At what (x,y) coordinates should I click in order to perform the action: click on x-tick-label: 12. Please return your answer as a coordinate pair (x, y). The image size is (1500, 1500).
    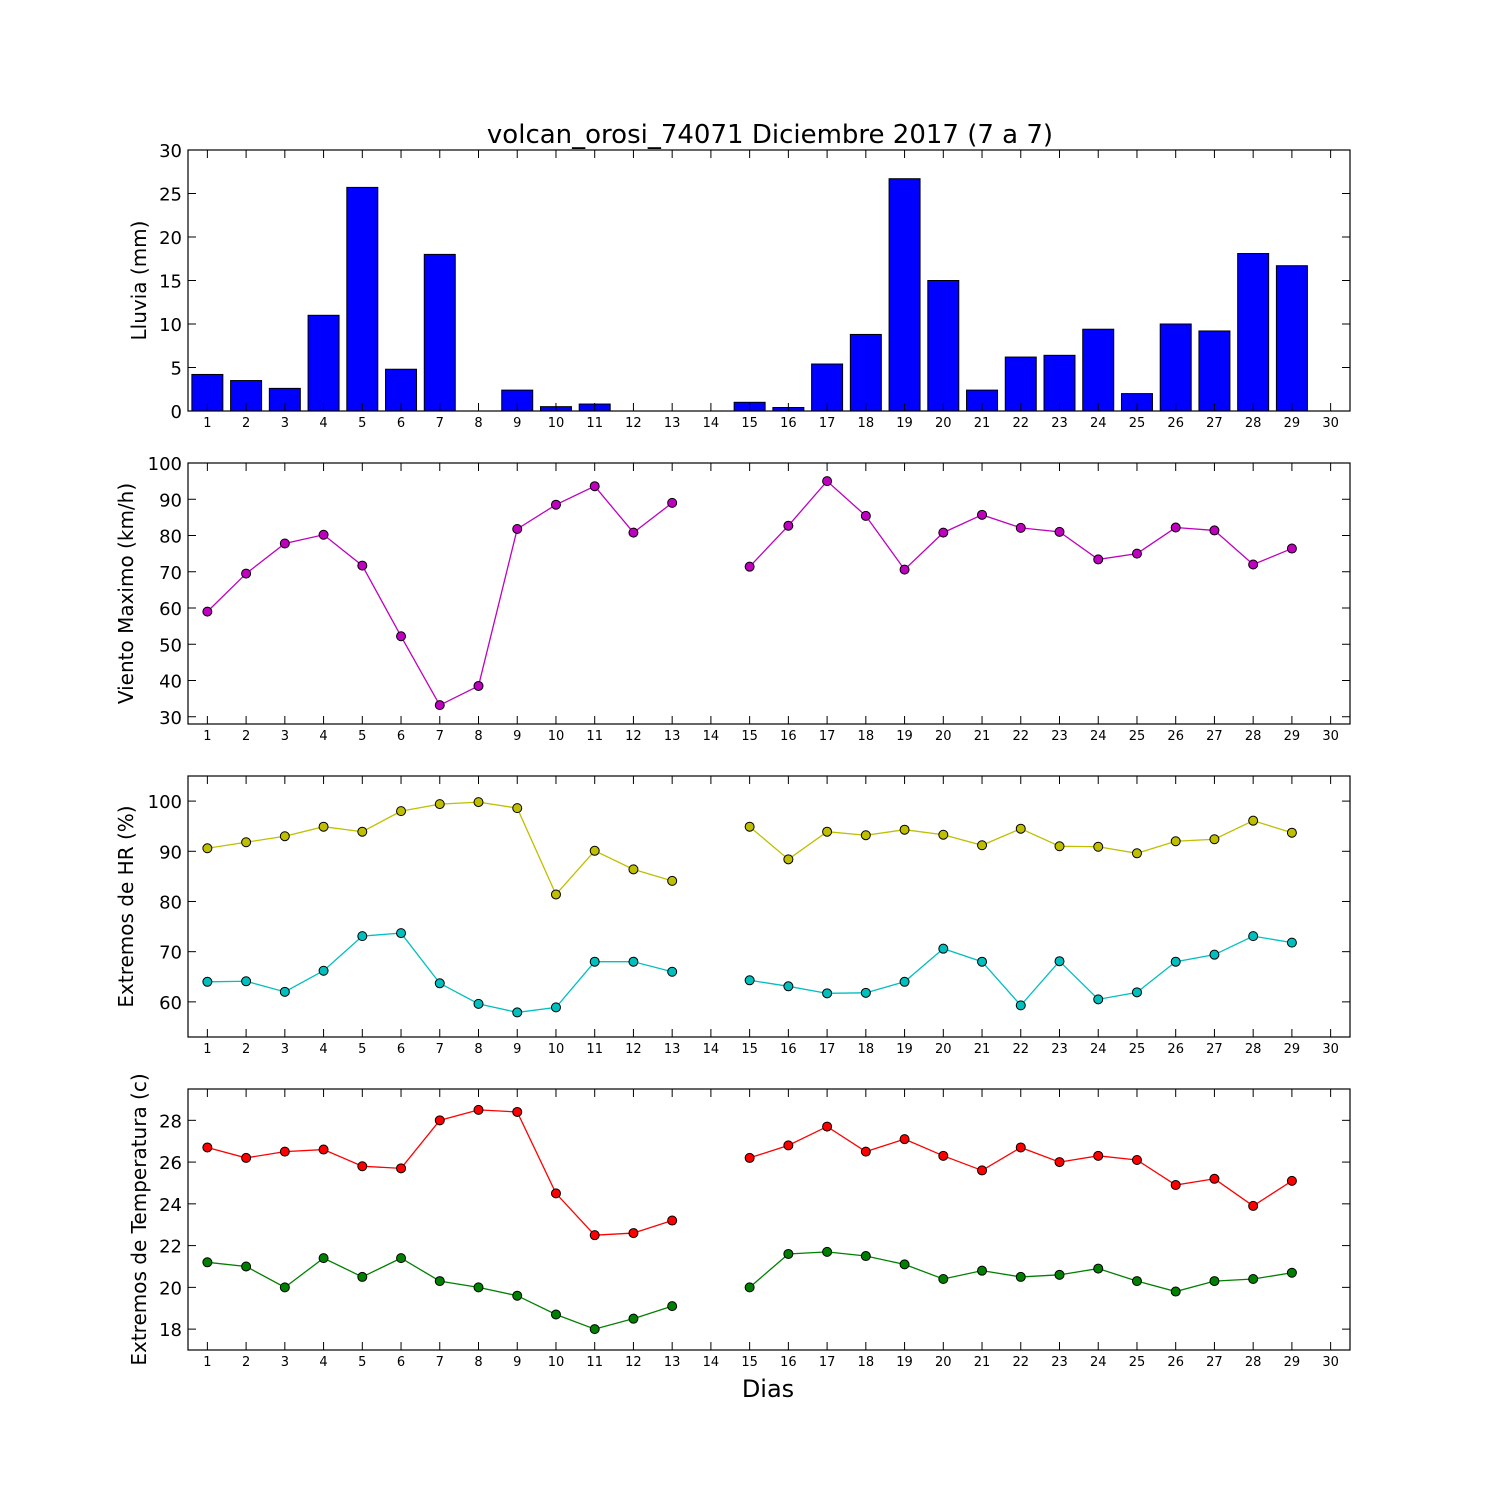
    Looking at the image, I should click on (633, 1362).